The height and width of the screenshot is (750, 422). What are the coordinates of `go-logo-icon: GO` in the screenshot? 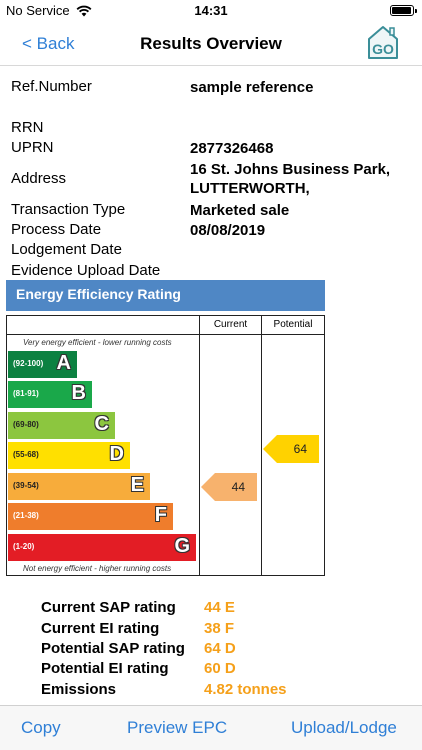 It's located at (383, 42).